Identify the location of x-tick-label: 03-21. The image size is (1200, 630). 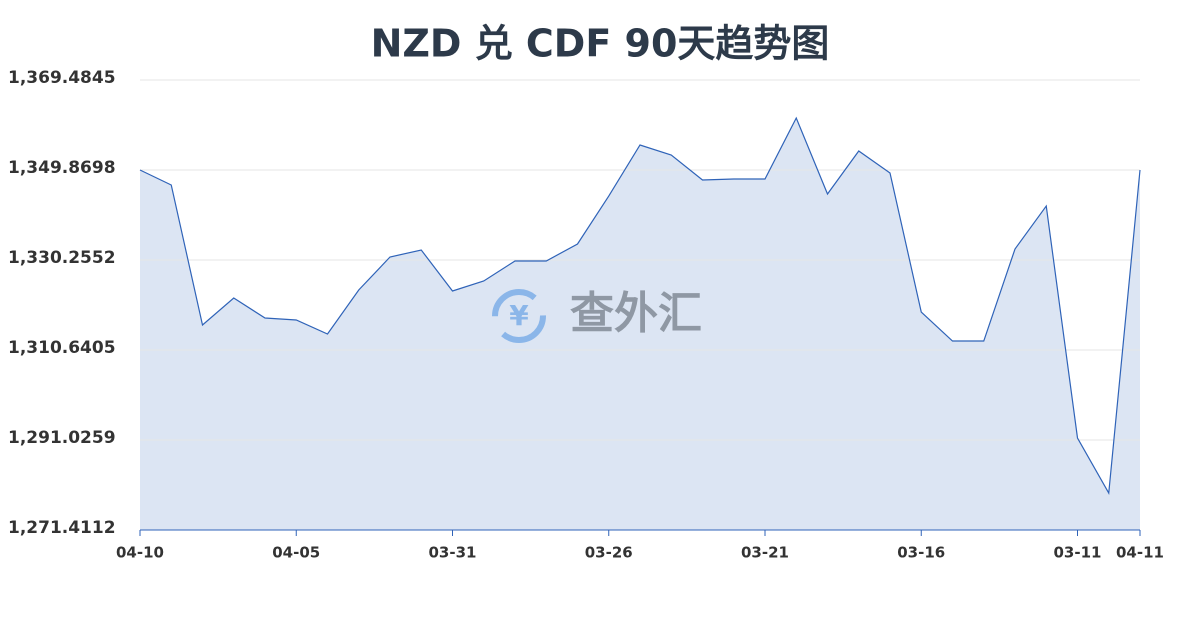
(765, 553).